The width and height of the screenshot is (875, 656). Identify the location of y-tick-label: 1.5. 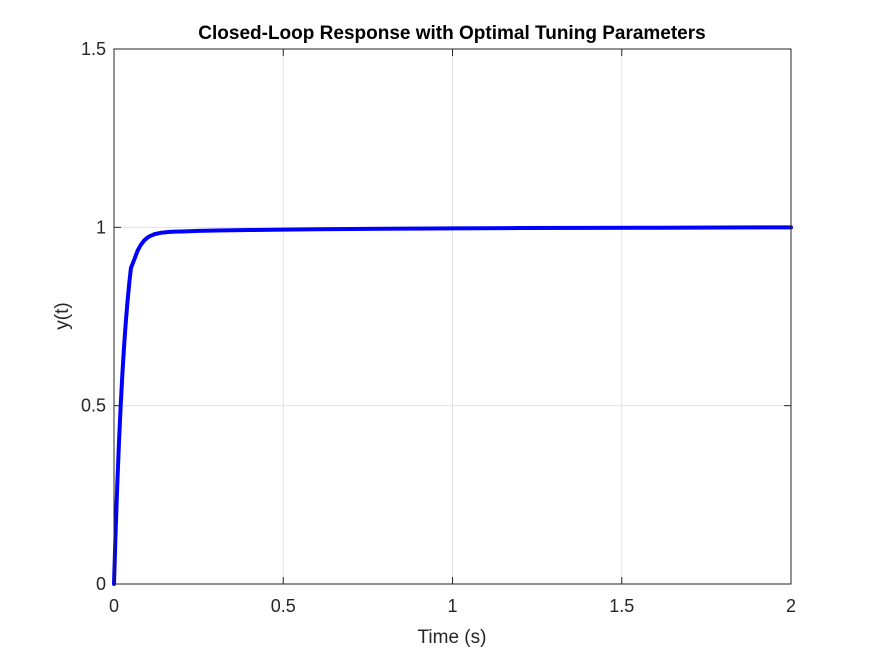
(93, 49).